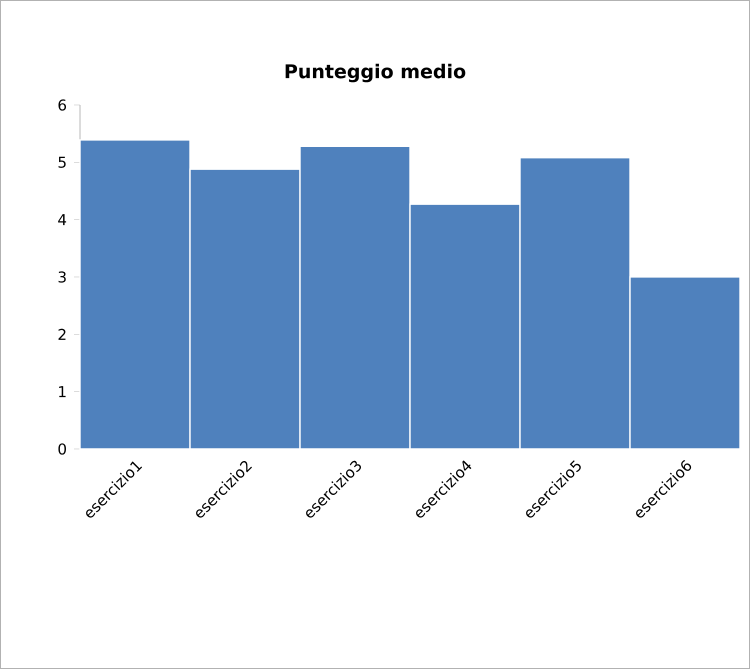 The width and height of the screenshot is (750, 669). I want to click on y-tick-label: 3, so click(62, 277).